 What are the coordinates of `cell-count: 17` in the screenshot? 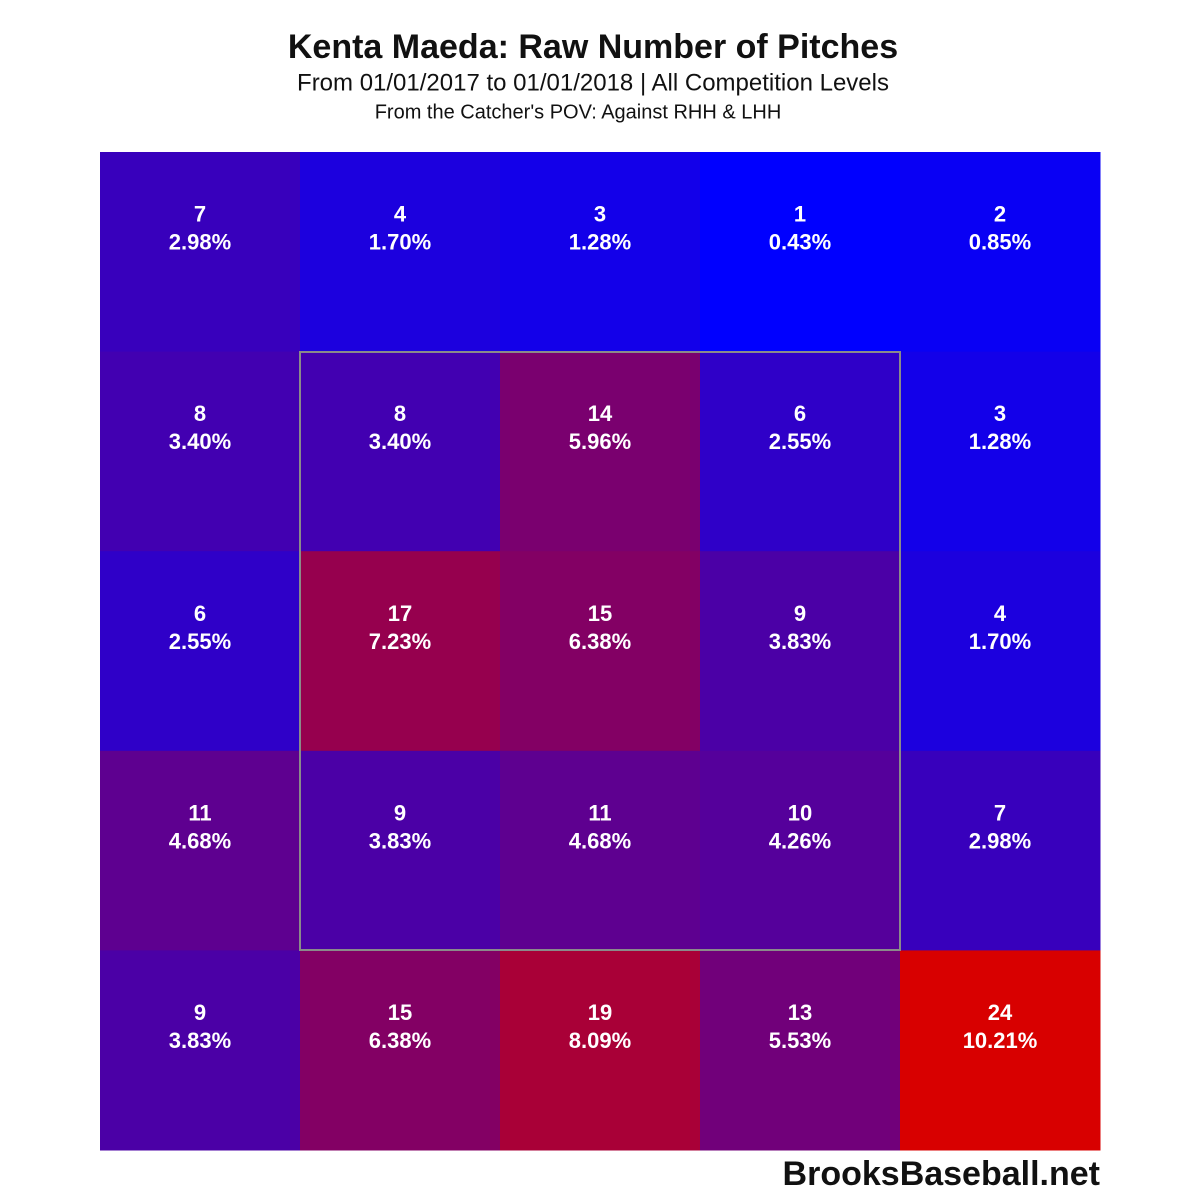 It's located at (400, 613).